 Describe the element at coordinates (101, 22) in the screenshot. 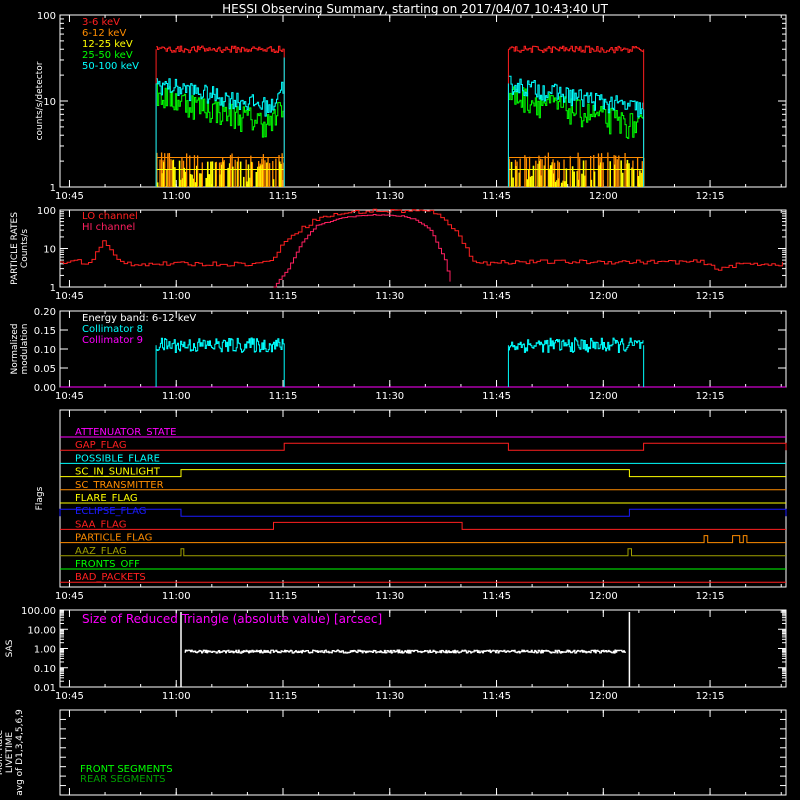

I see `legend-entry: 3-6 keV` at that location.